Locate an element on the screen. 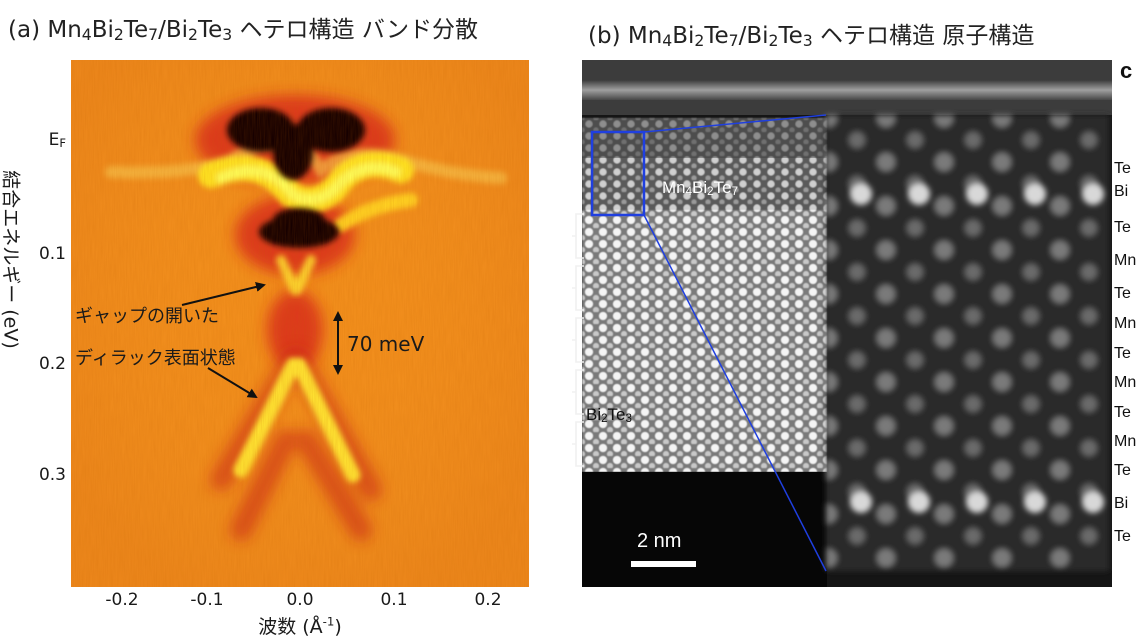 This screenshot has width=1145, height=639. substrate is located at coordinates (704, 529).